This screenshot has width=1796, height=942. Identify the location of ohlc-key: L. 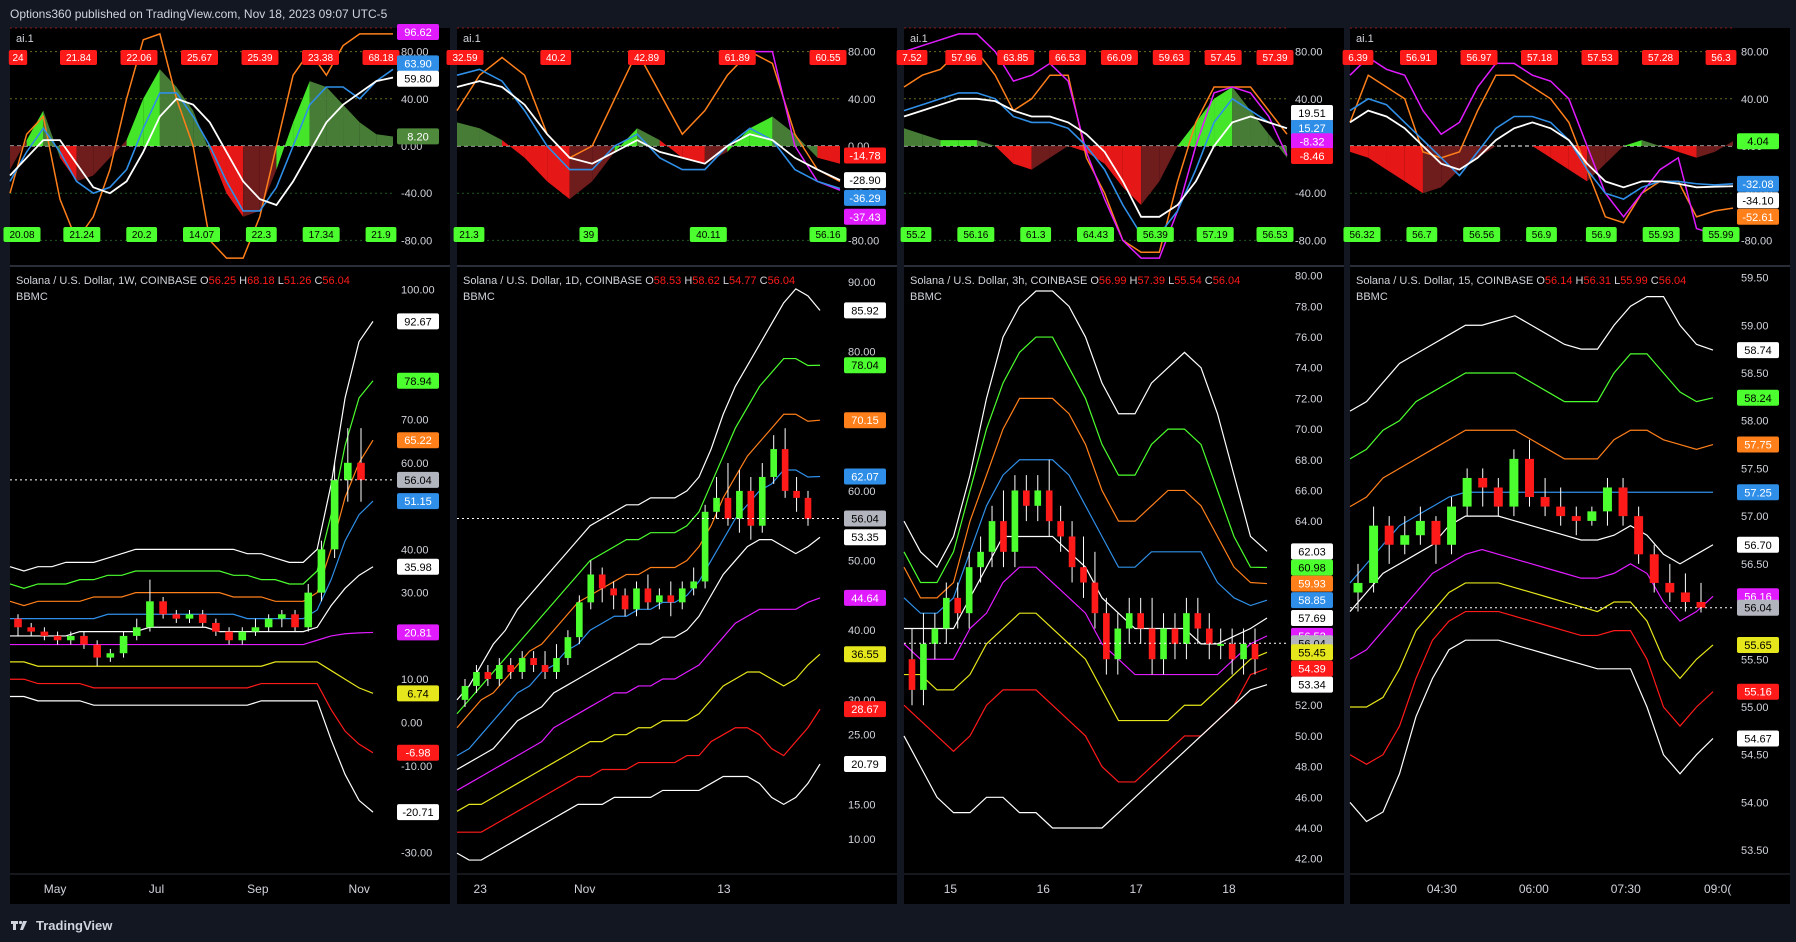
(726, 281).